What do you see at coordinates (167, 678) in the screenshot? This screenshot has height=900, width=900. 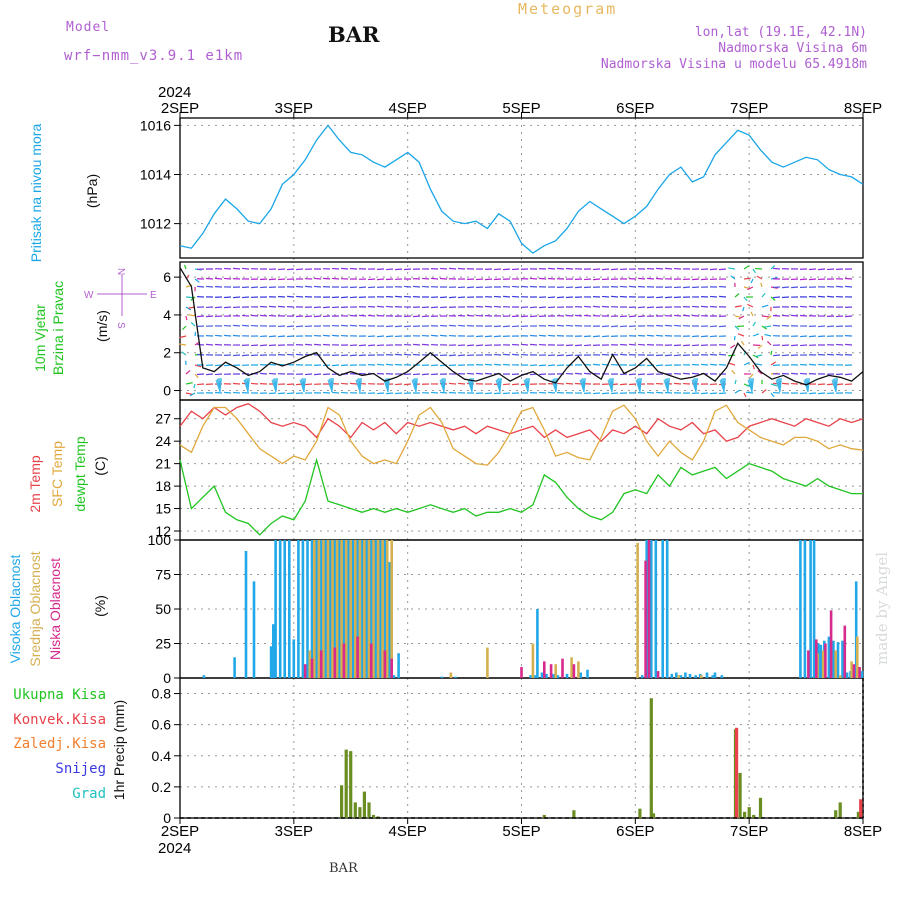 I see `clouds-ytick-label: 0` at bounding box center [167, 678].